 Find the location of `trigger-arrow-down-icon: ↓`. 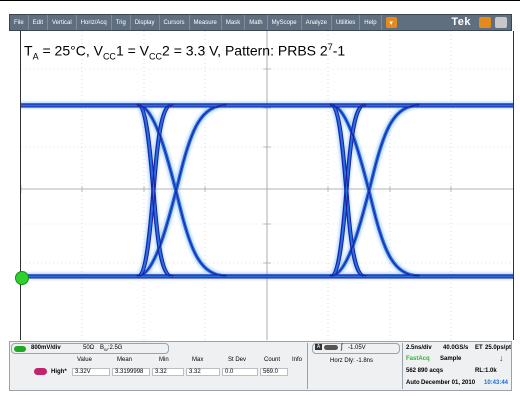

trigger-arrow-down-icon: ↓ is located at coordinates (501, 358).